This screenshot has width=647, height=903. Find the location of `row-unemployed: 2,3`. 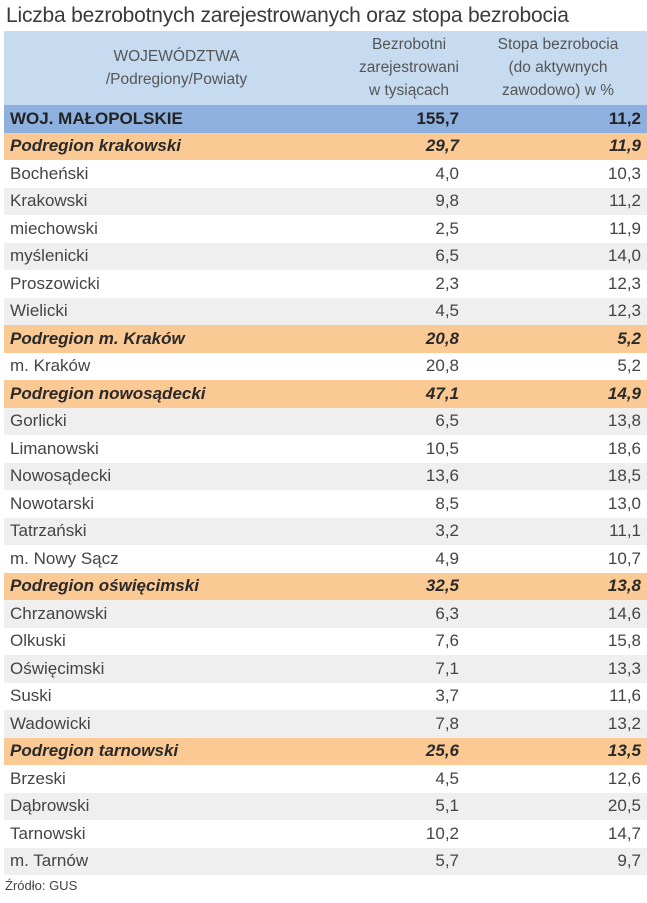

row-unemployed: 2,3 is located at coordinates (447, 283).